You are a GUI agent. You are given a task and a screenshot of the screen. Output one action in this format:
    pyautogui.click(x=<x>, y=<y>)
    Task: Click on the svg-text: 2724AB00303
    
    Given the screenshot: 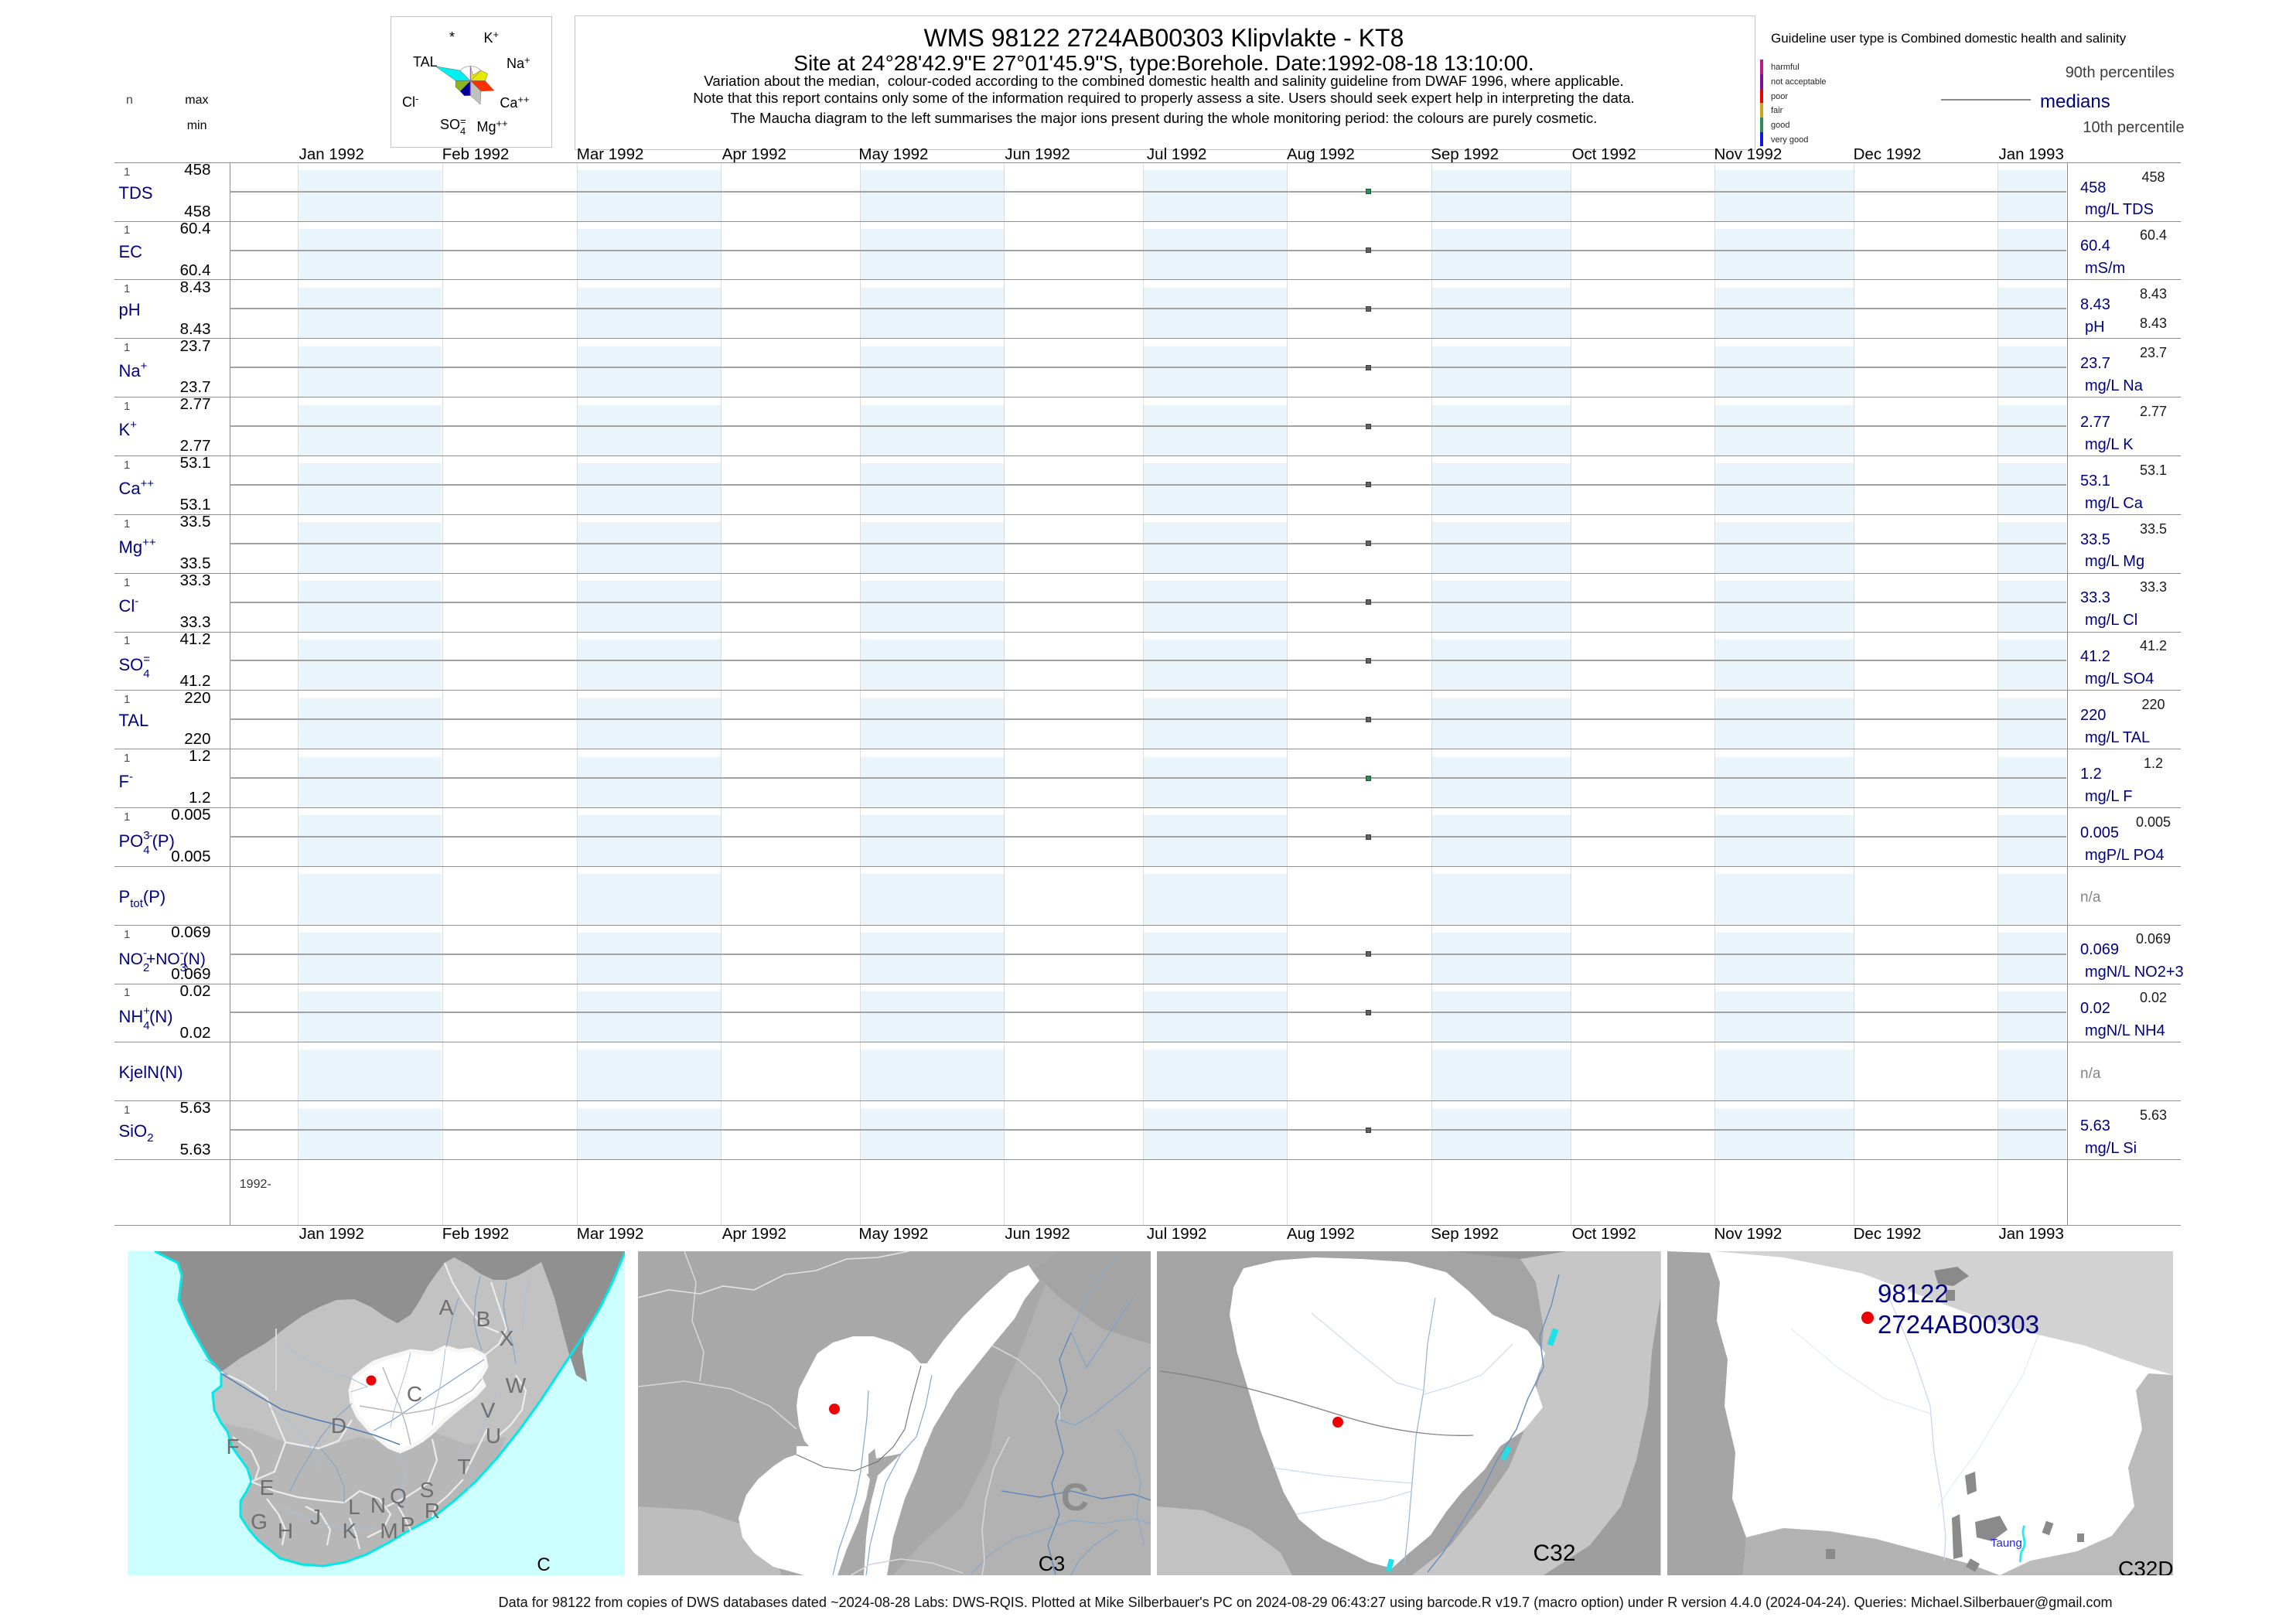 What is the action you would take?
    pyautogui.click(x=1958, y=1323)
    